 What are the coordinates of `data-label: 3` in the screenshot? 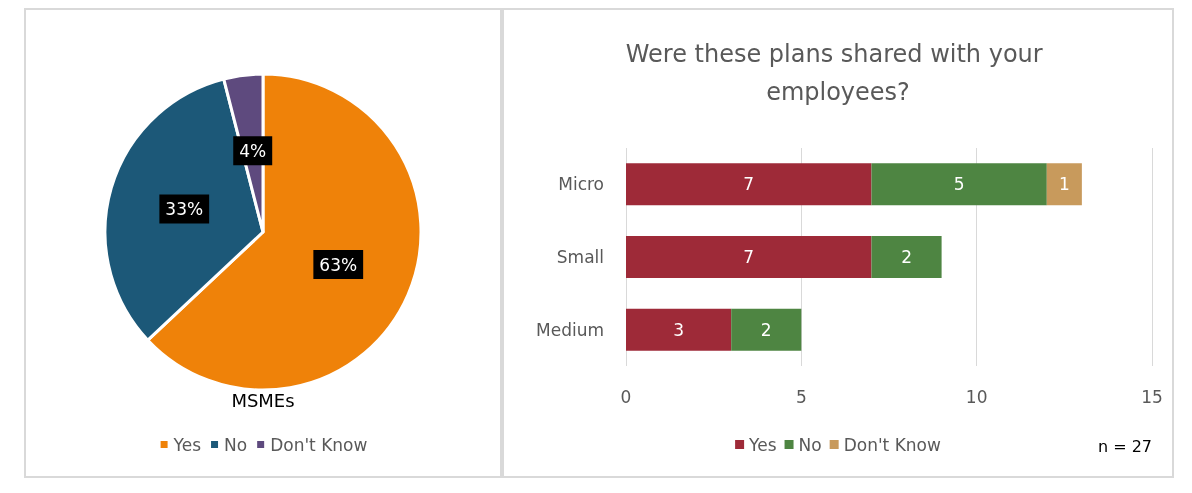 It's located at (679, 329).